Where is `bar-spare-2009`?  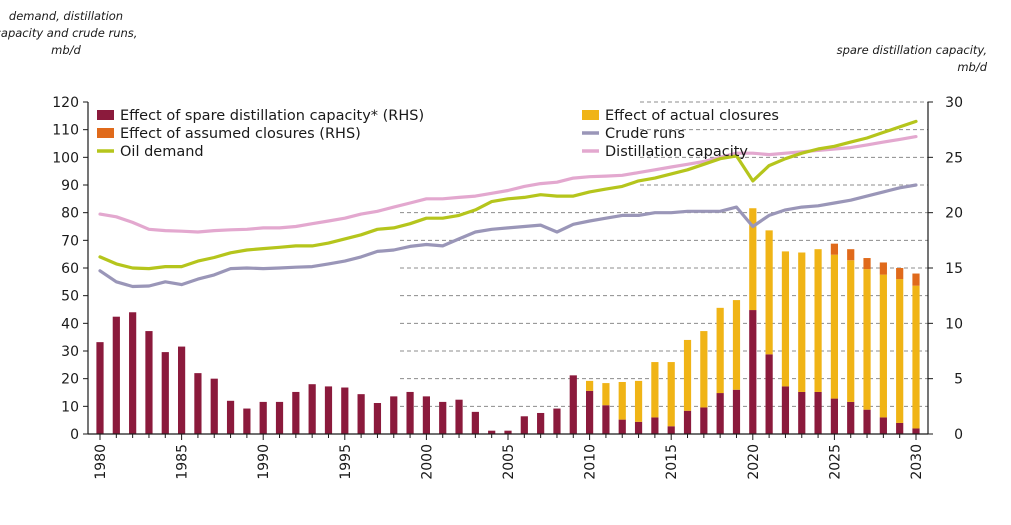 bar-spare-2009 is located at coordinates (573, 404).